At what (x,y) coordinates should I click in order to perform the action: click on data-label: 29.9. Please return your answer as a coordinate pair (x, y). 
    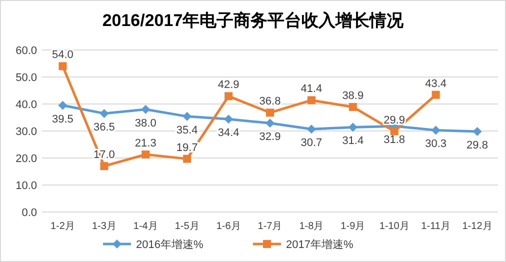
    Looking at the image, I should click on (395, 120).